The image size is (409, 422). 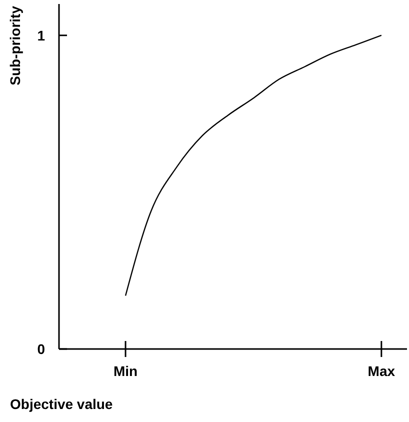 What do you see at coordinates (382, 371) in the screenshot?
I see `x-tick-label: Max` at bounding box center [382, 371].